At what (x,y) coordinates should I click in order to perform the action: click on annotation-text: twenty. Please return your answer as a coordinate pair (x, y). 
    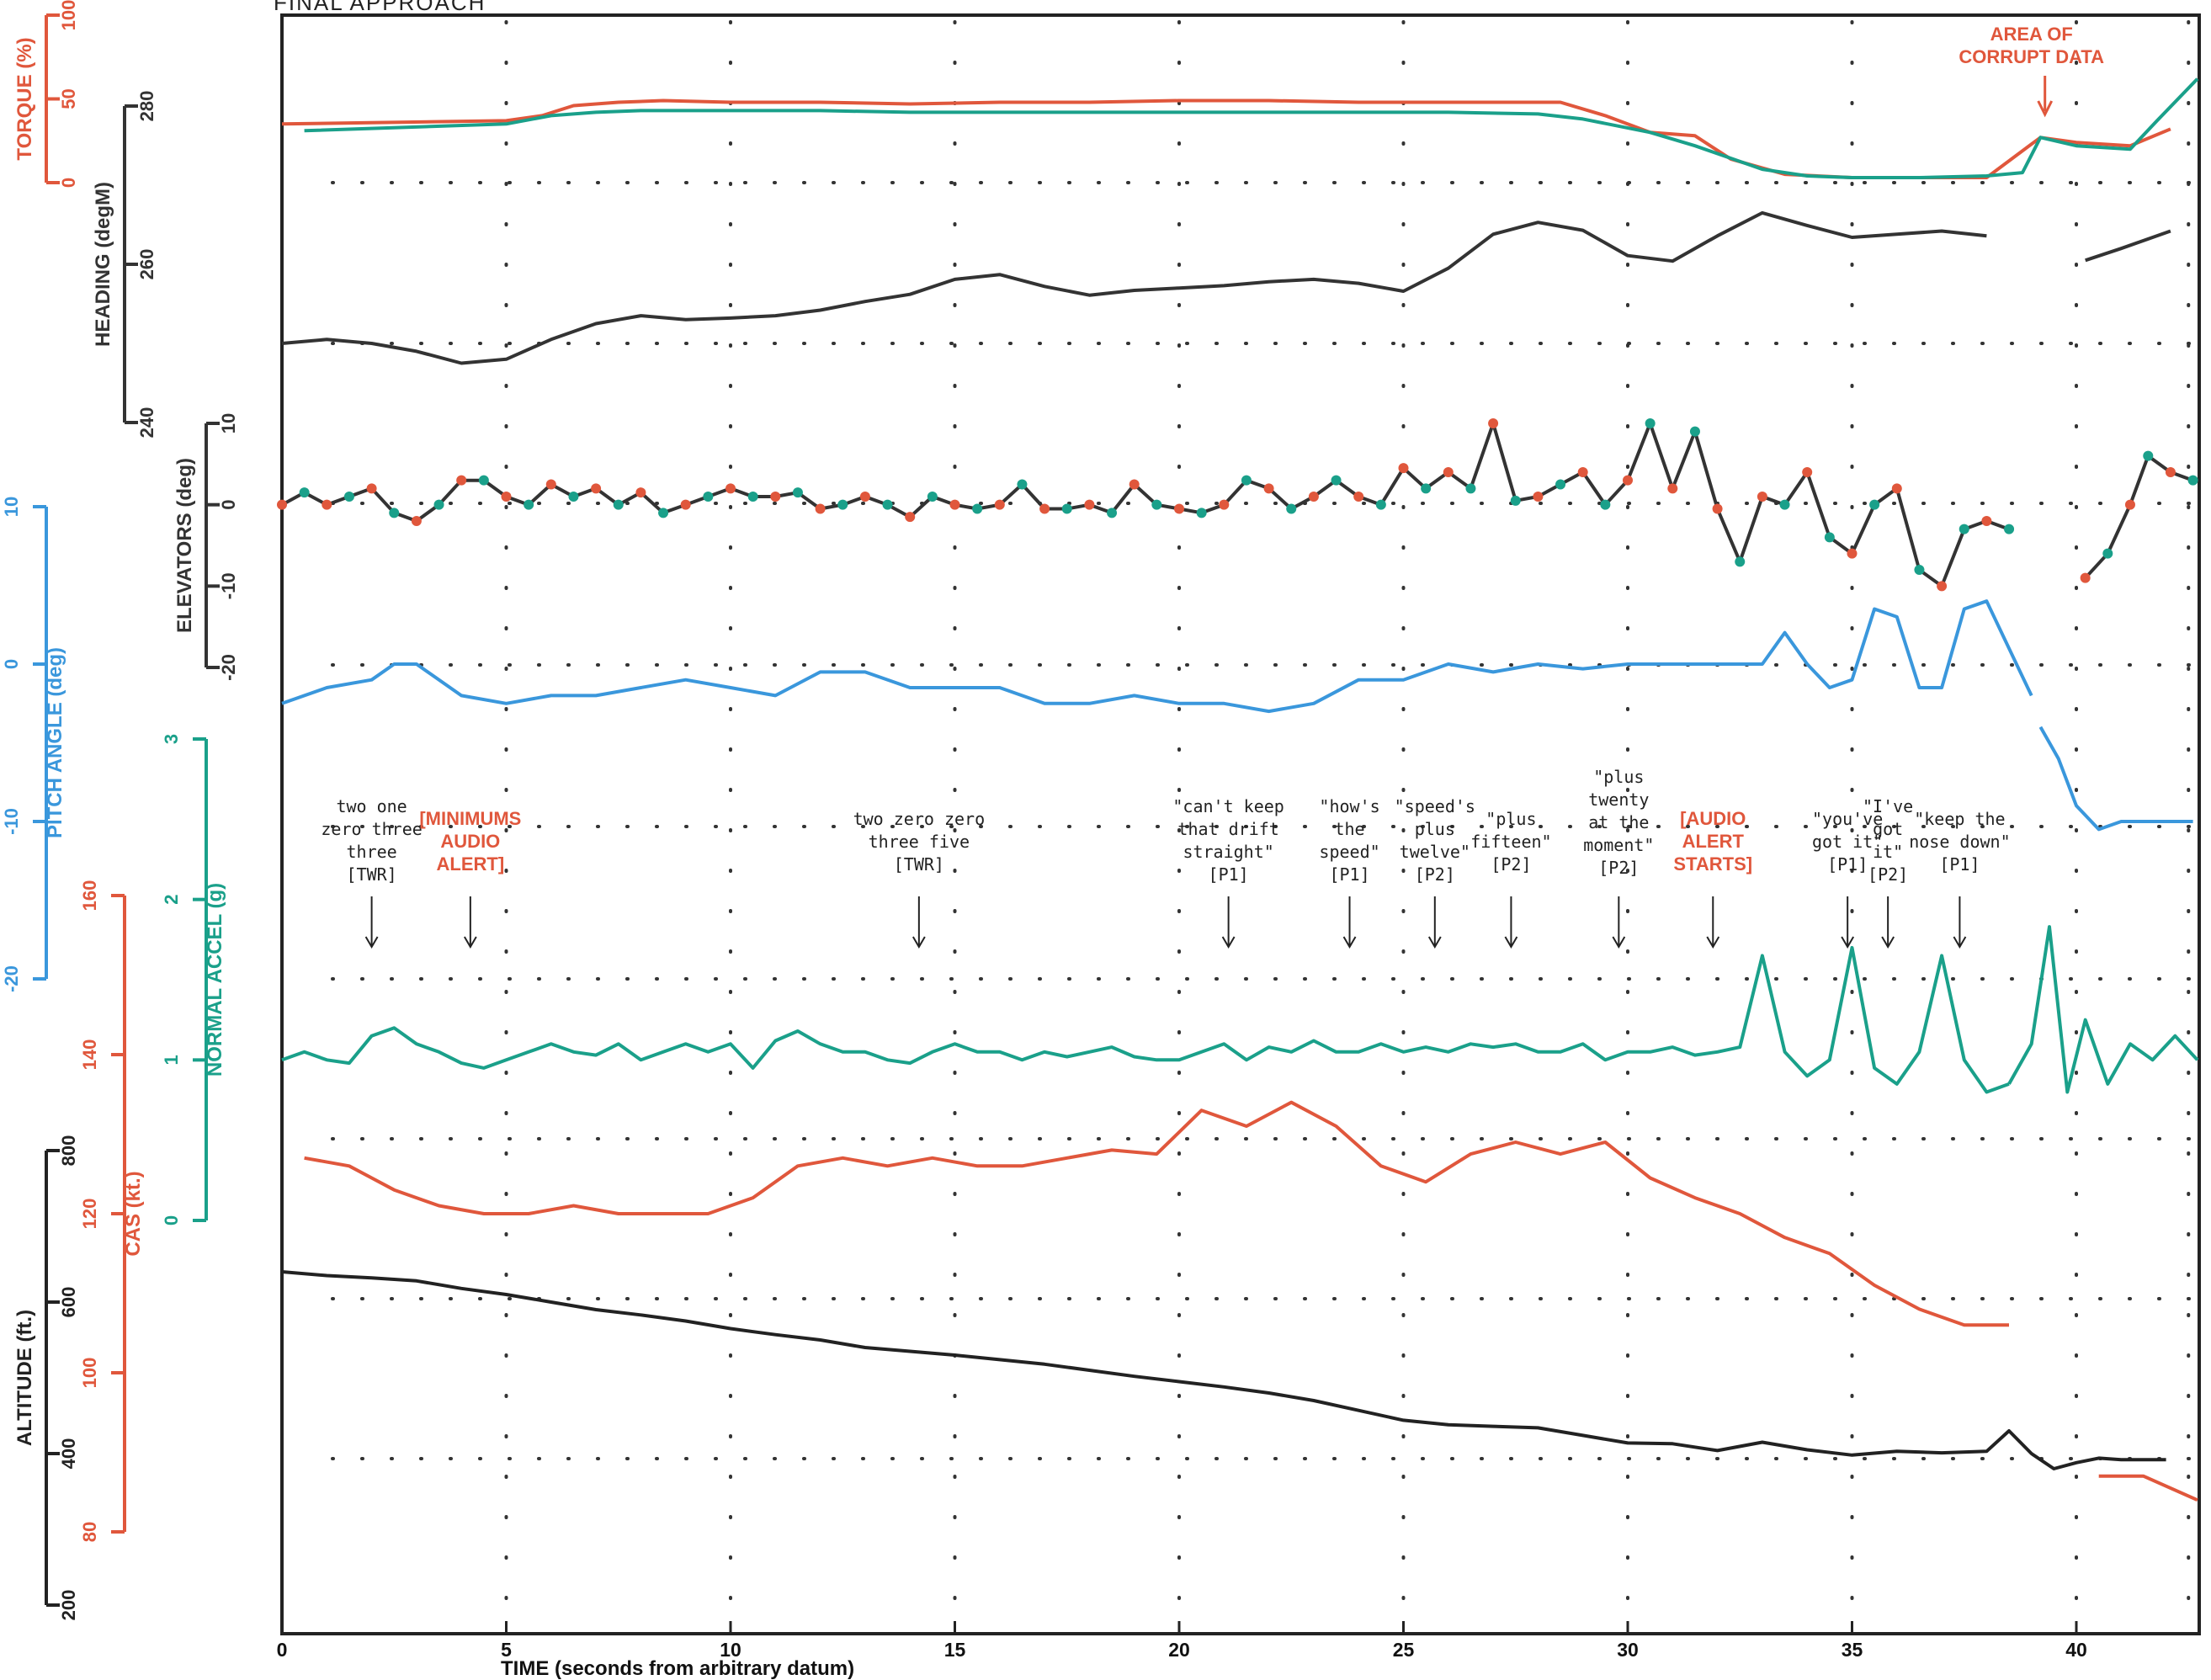
    Looking at the image, I should click on (1619, 799).